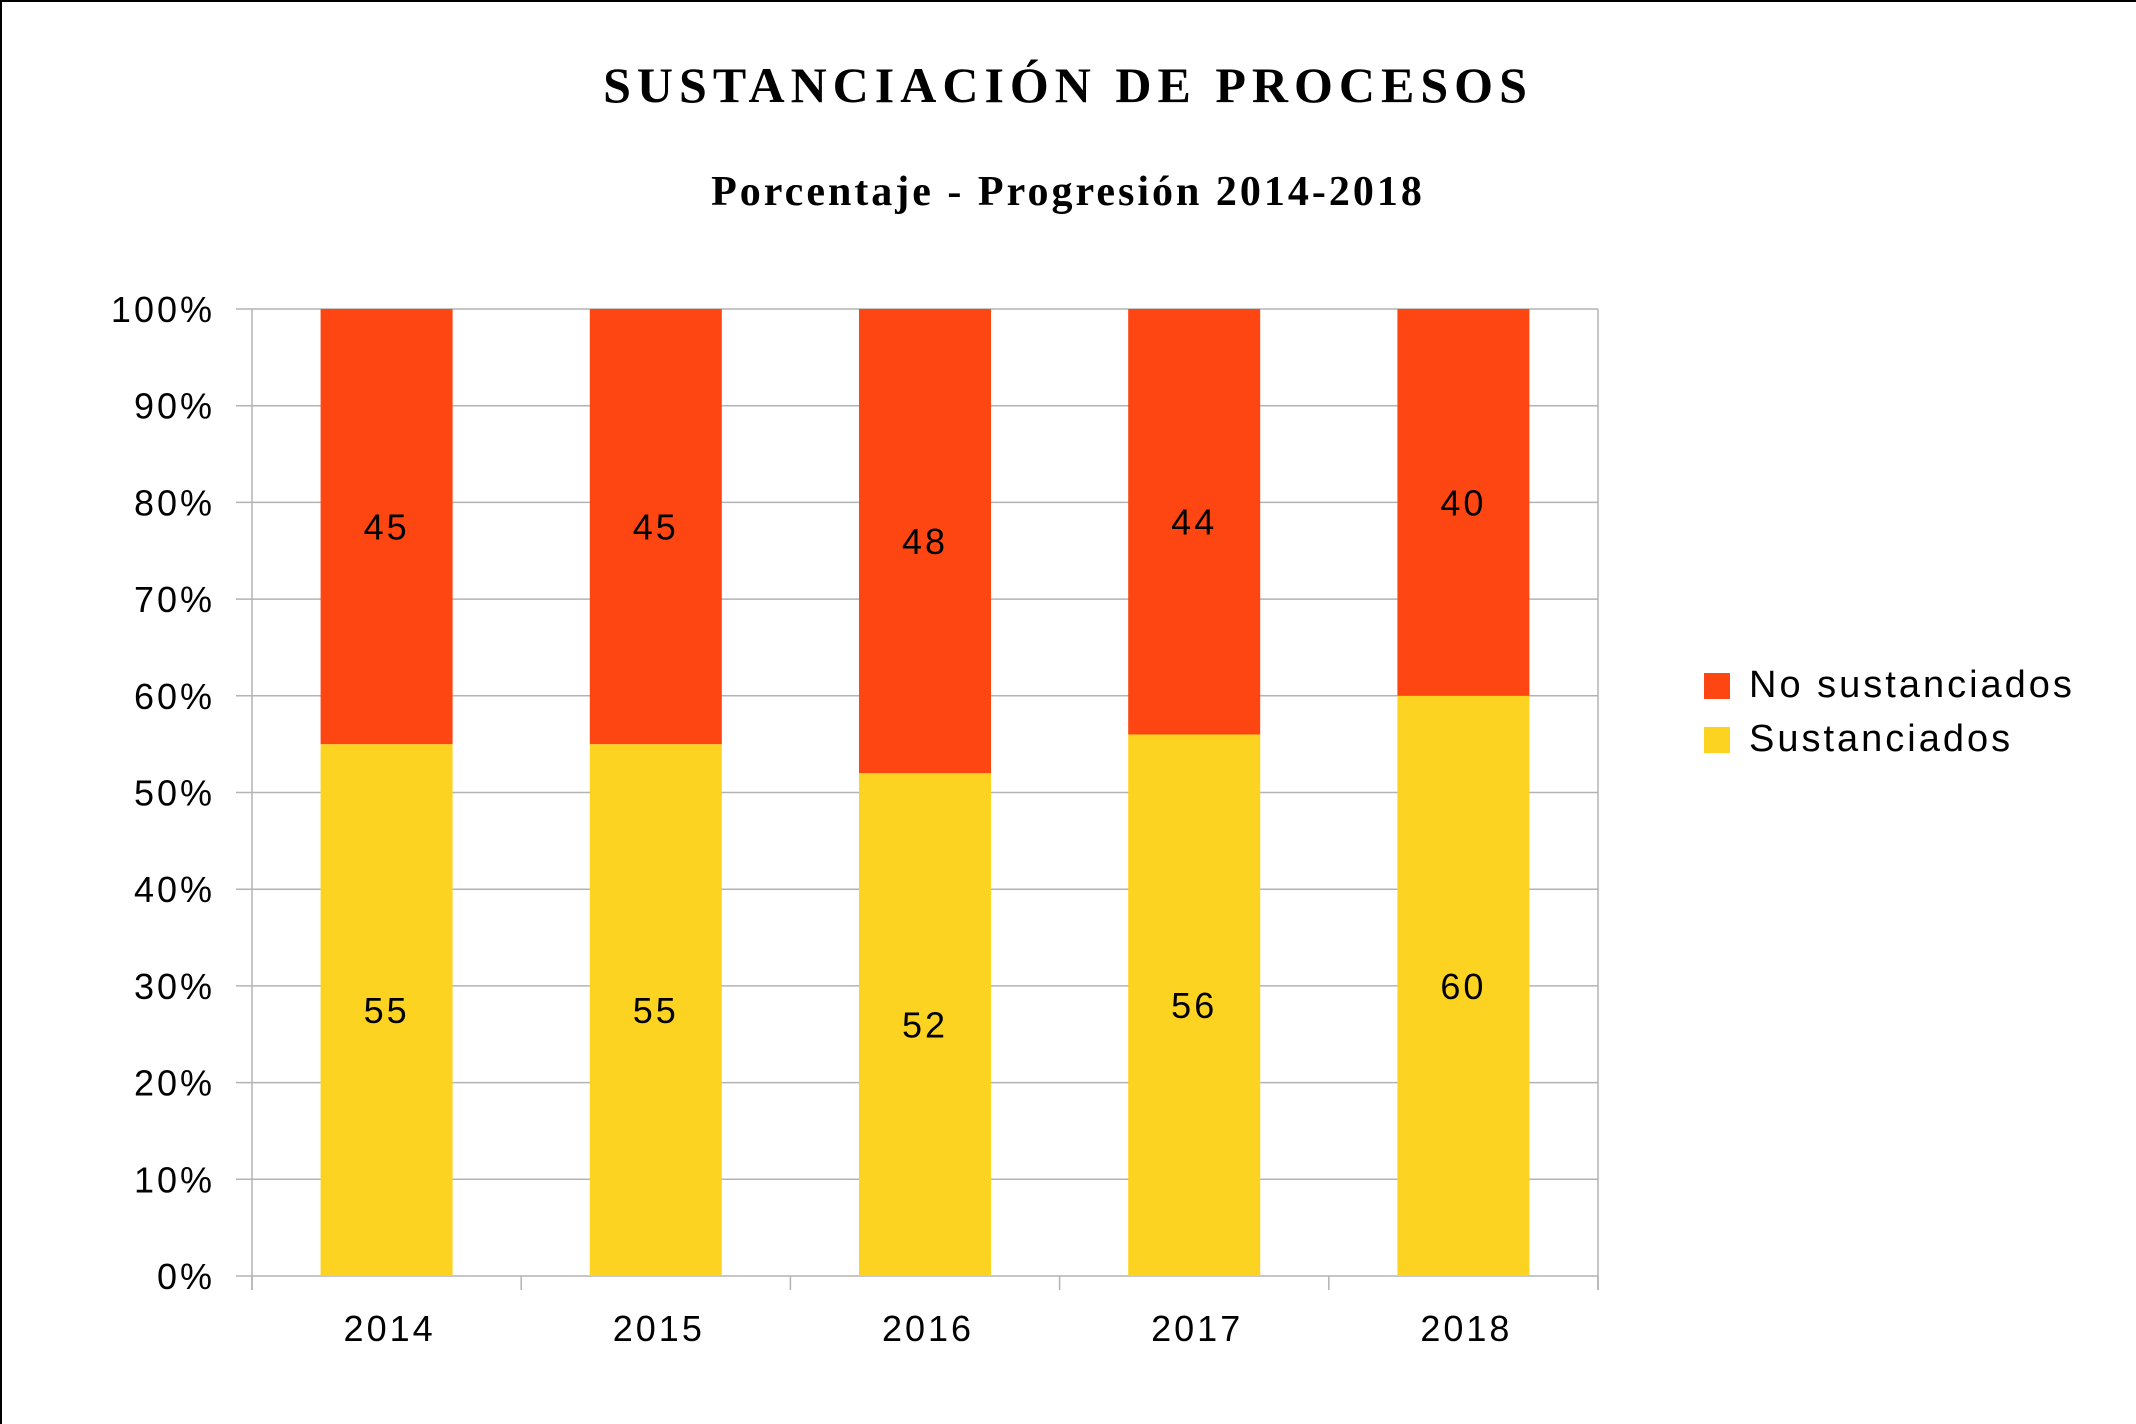  I want to click on legend-label: No sustanciados, so click(1912, 685).